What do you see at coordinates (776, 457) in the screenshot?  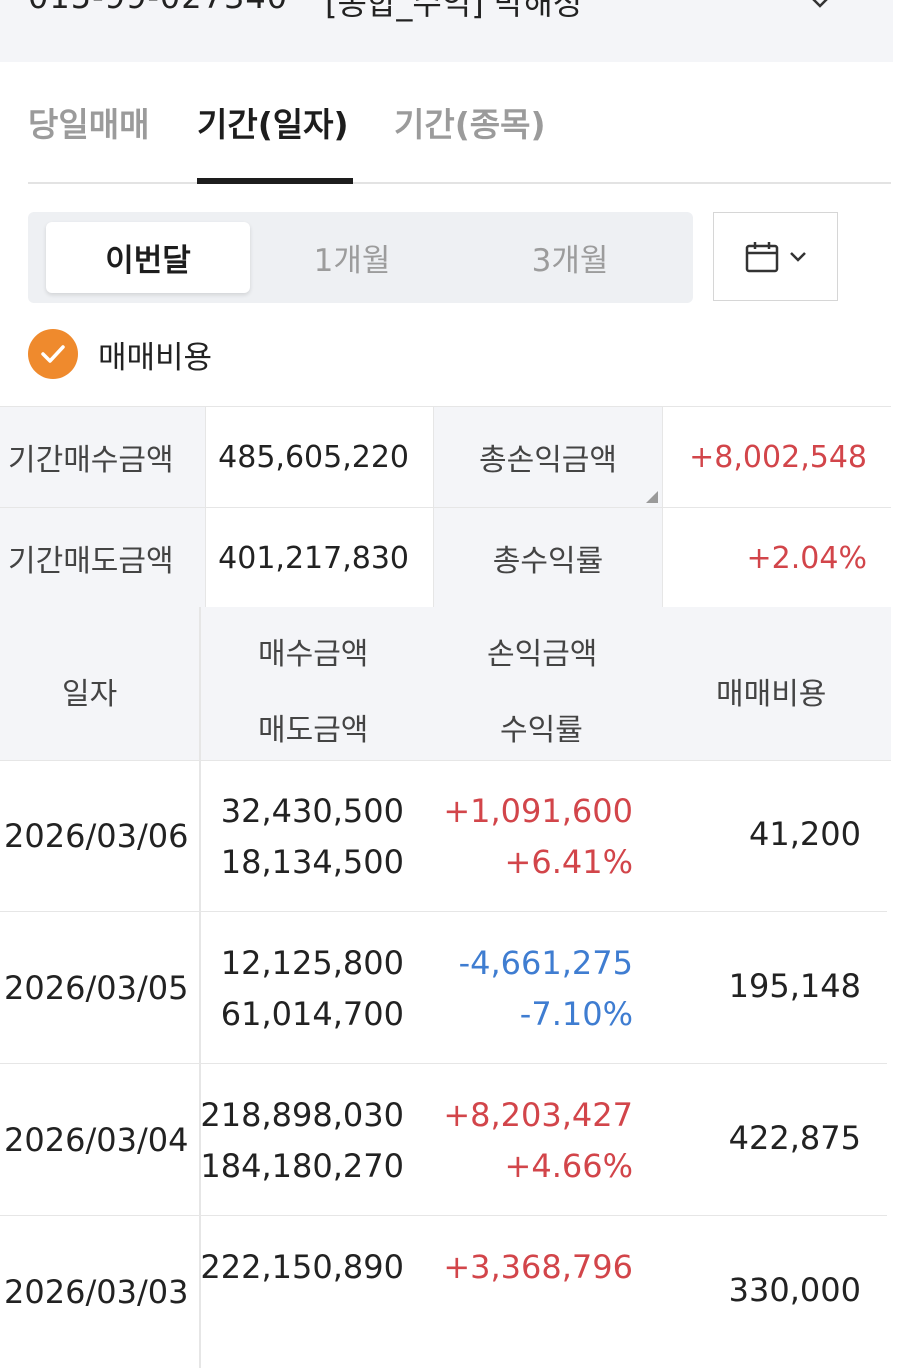 I see `total-pnl-value: +8,002,548` at bounding box center [776, 457].